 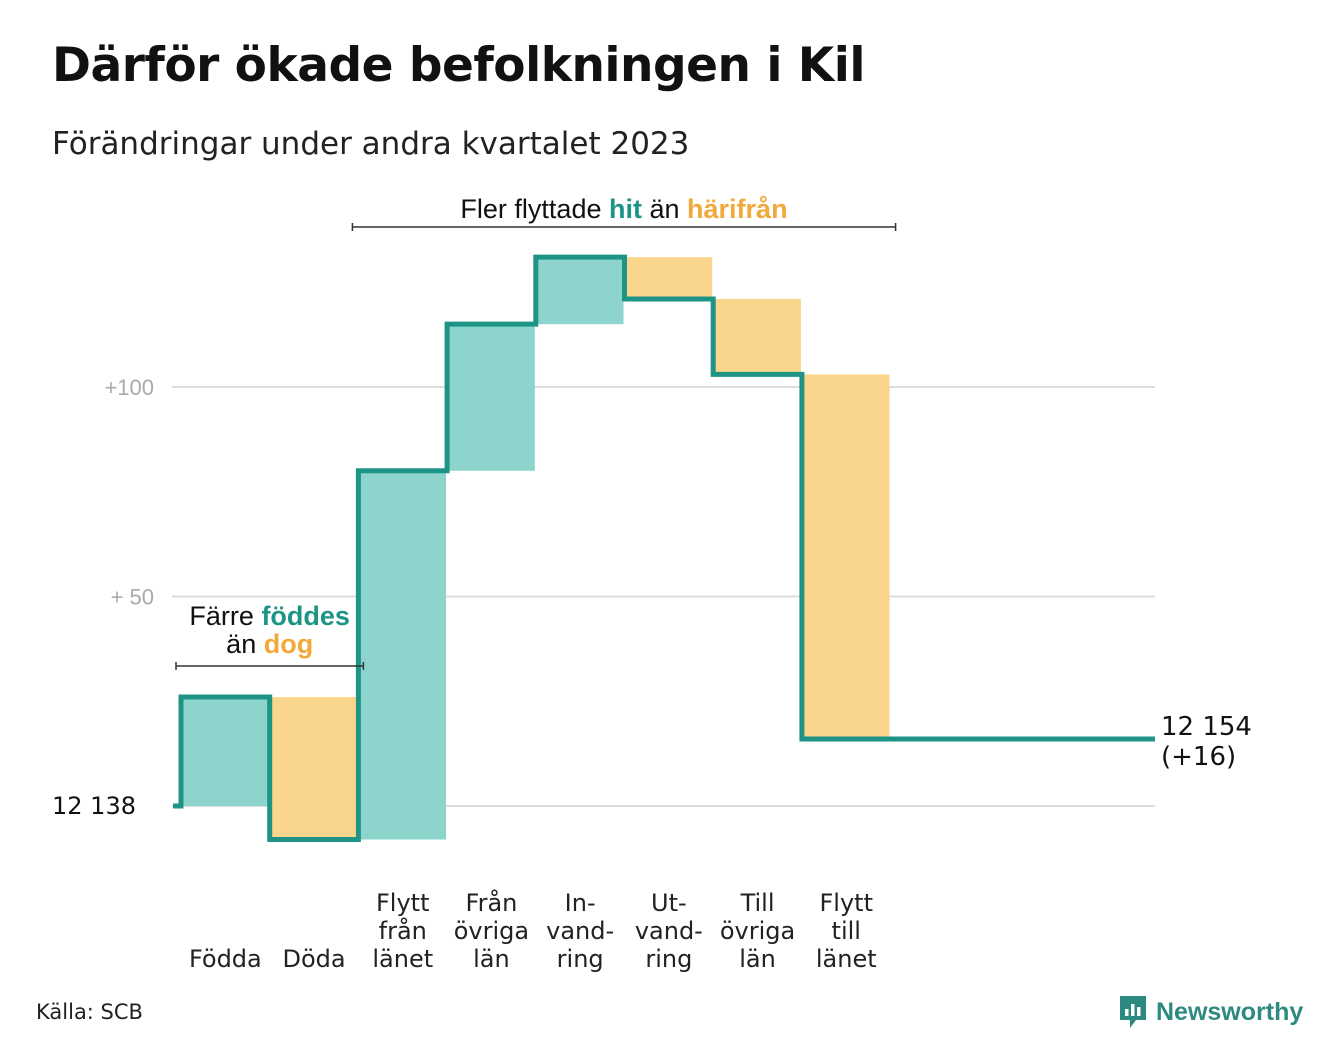 I want to click on annotation-migration: Fler flyttade hit än härifrån, so click(x=623, y=209).